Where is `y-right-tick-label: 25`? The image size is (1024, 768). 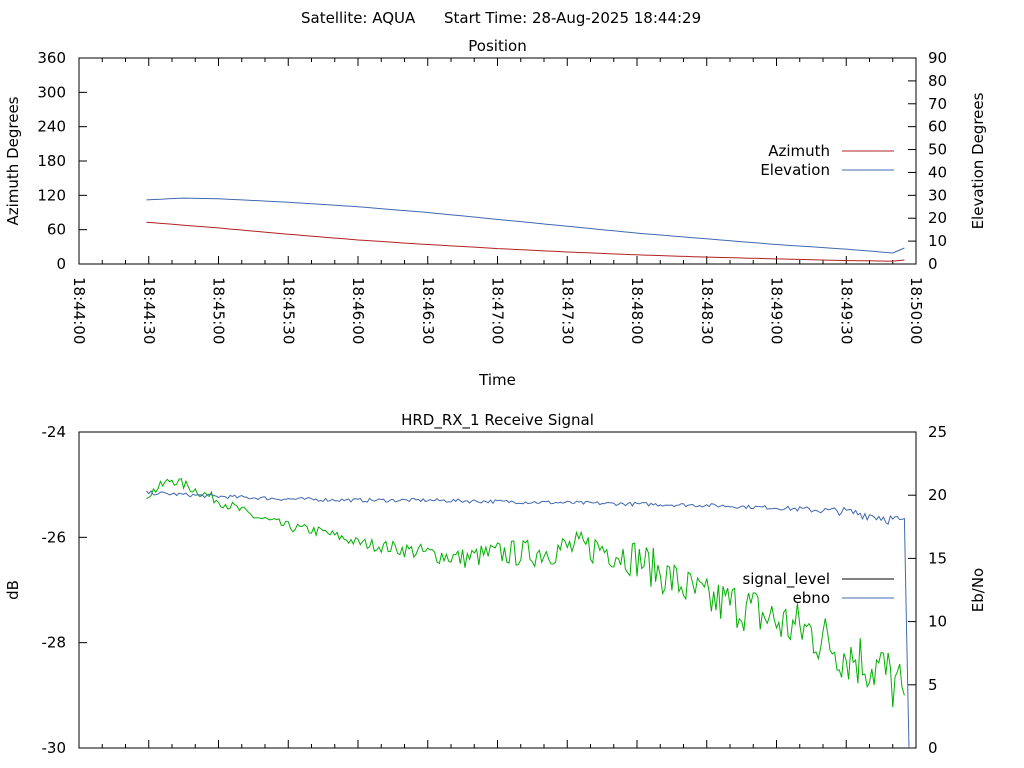 y-right-tick-label: 25 is located at coordinates (937, 432).